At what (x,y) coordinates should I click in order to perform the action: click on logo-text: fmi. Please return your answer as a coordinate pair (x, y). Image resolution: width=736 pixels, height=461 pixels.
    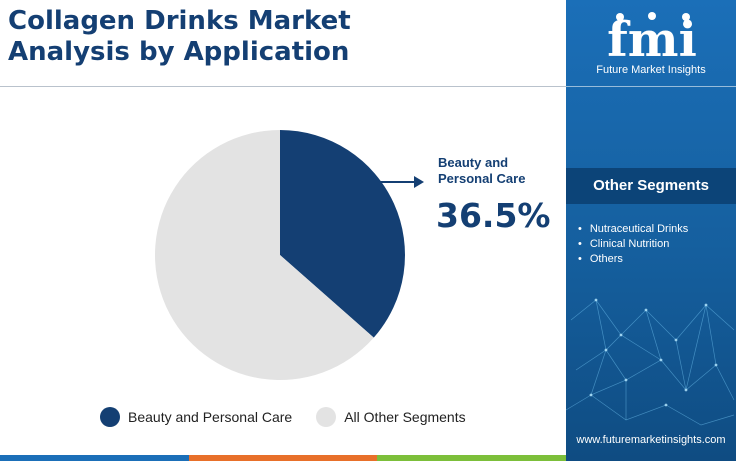
    Looking at the image, I should click on (652, 36).